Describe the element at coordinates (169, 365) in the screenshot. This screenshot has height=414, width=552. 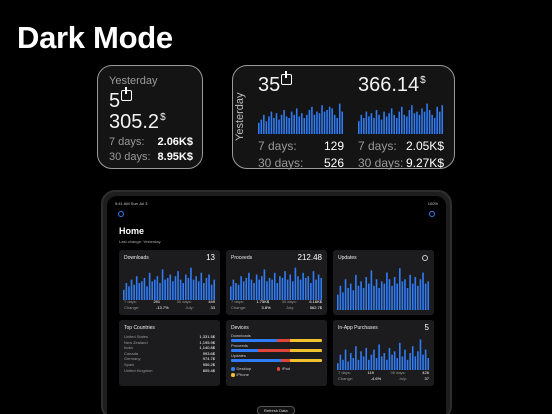
I see `country-row: Spain 956.2$` at that location.